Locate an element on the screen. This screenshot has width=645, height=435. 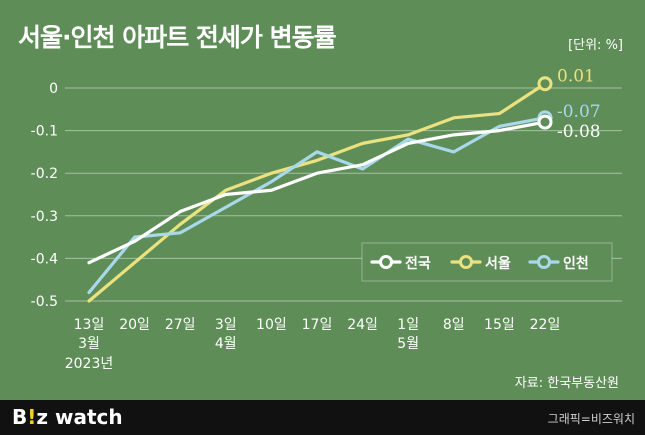
x-tick-label: 13일 is located at coordinates (89, 325).